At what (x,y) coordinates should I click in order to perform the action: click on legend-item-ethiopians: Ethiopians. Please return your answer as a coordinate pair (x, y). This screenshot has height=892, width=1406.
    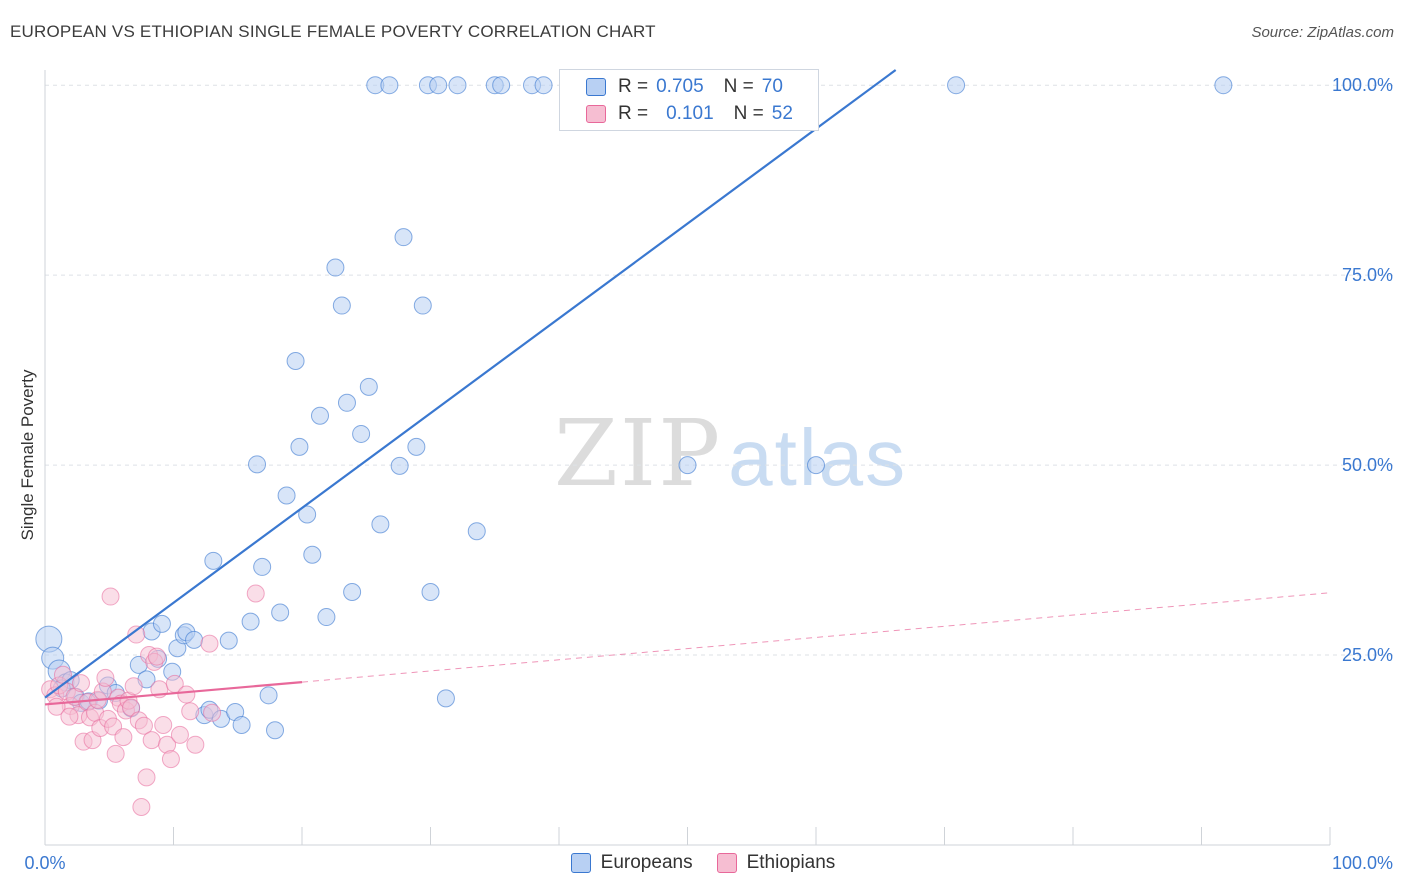
    Looking at the image, I should click on (776, 863).